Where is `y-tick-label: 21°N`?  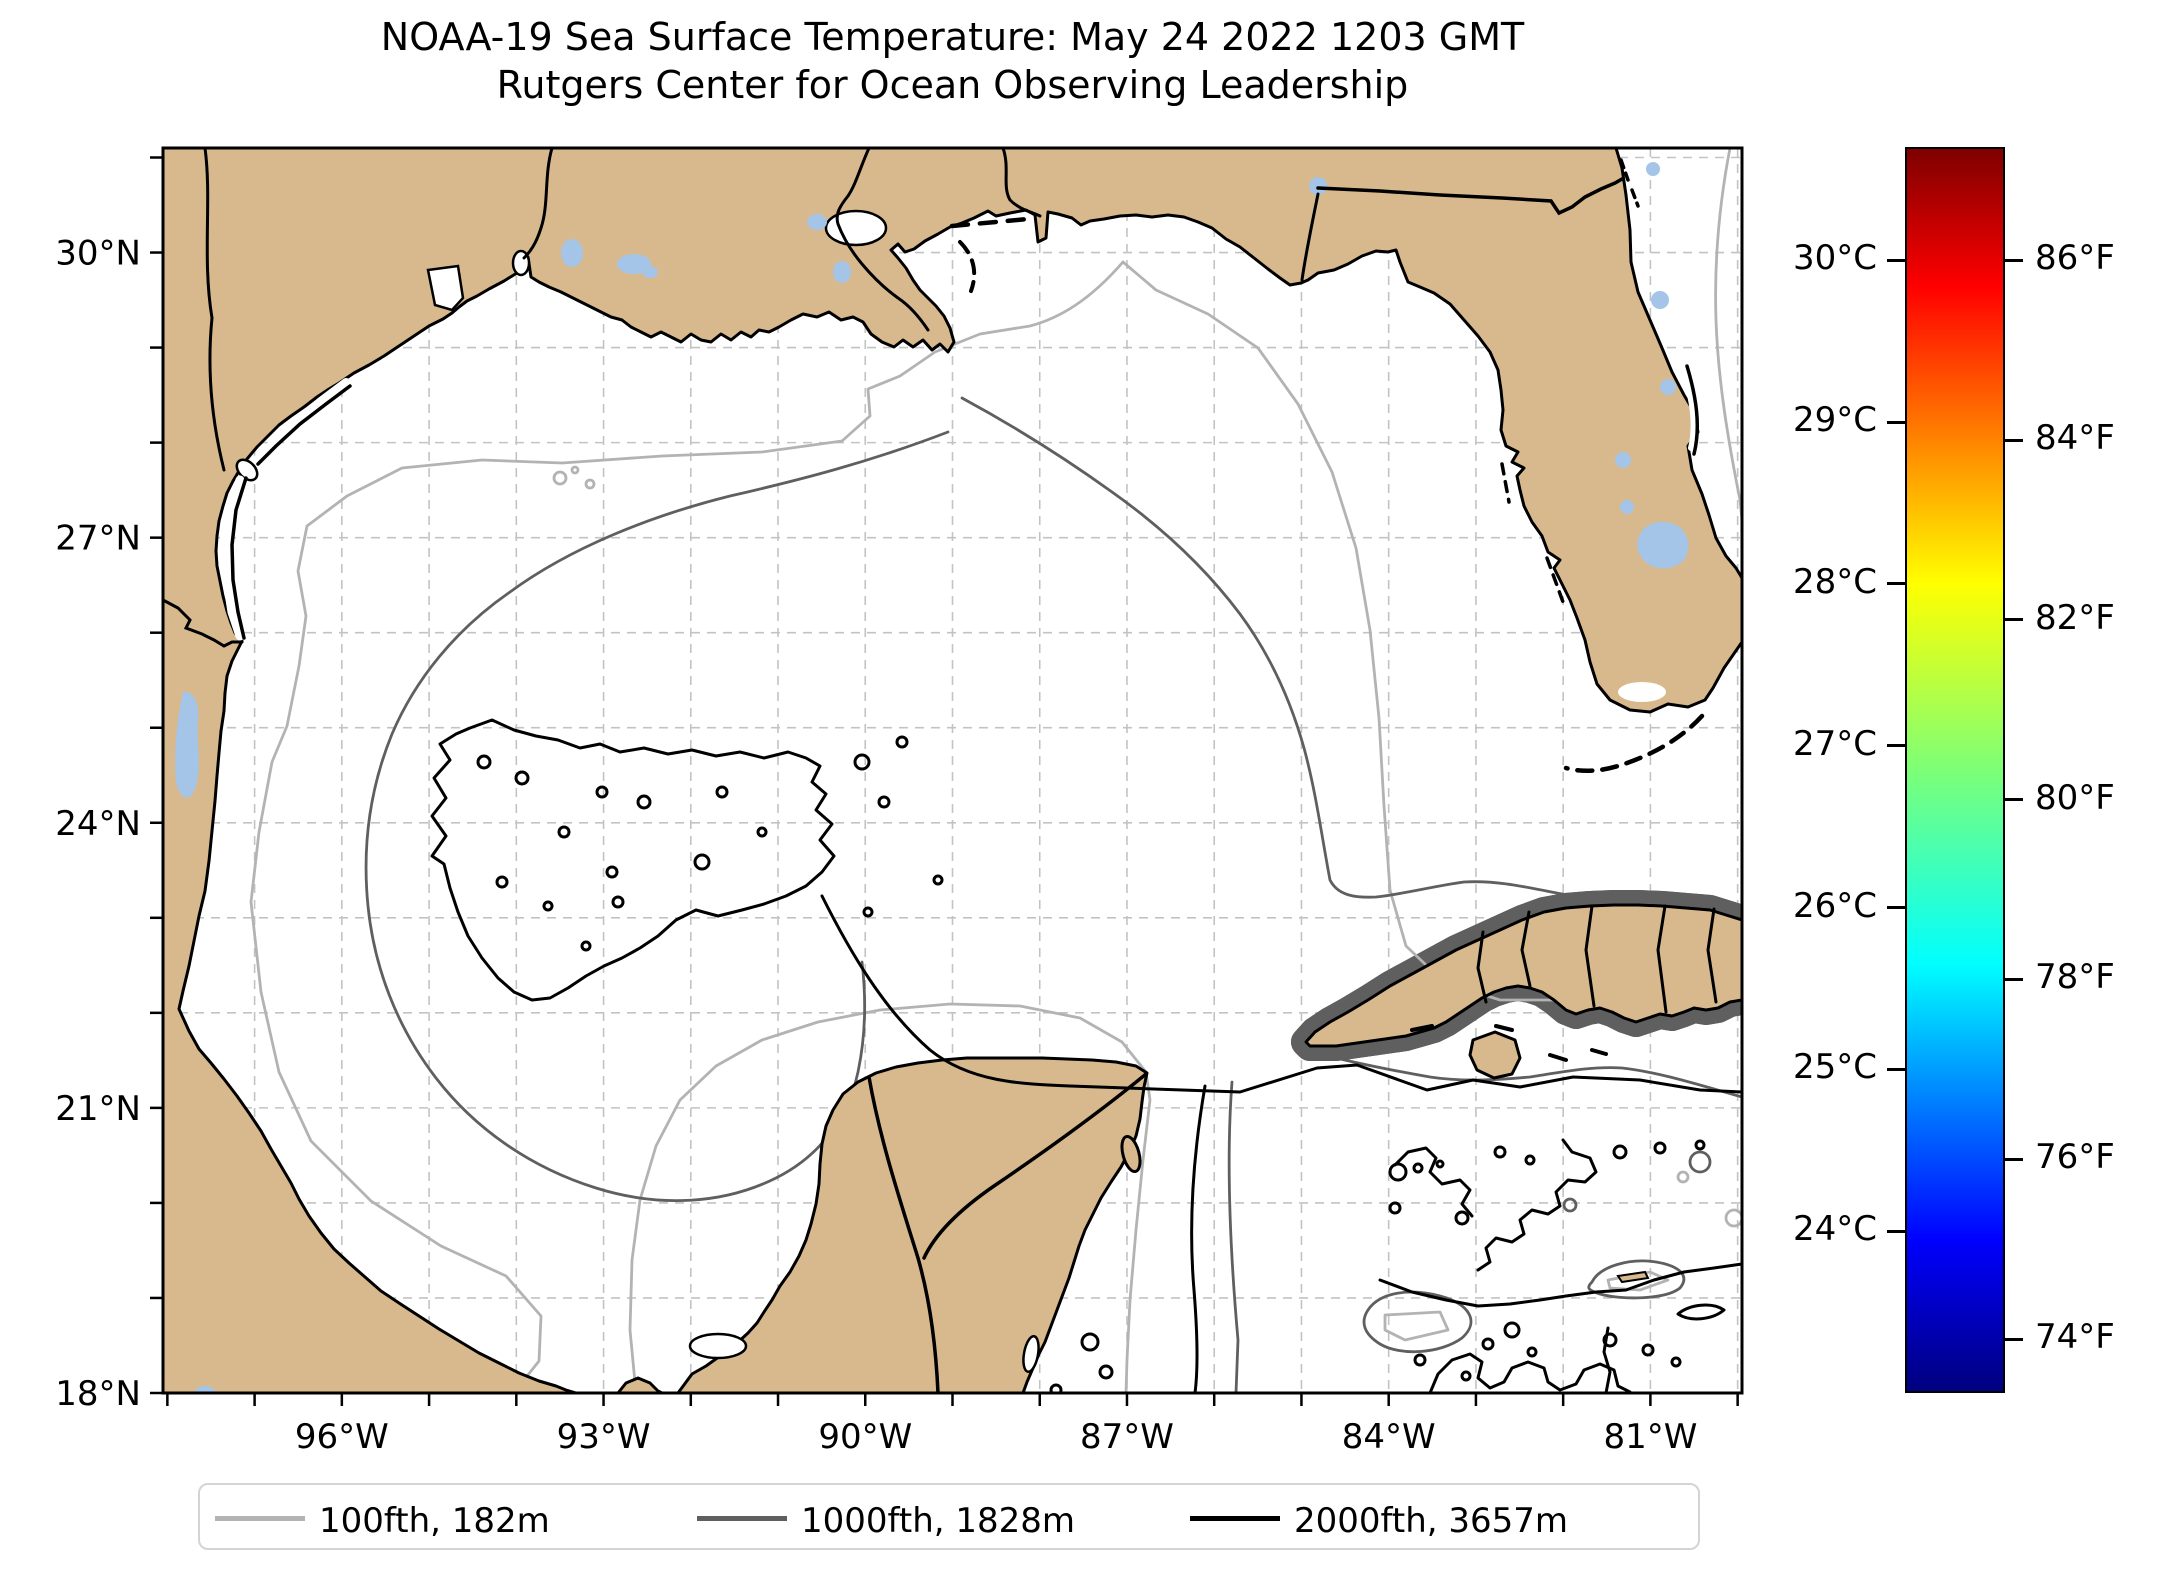 y-tick-label: 21°N is located at coordinates (98, 1109).